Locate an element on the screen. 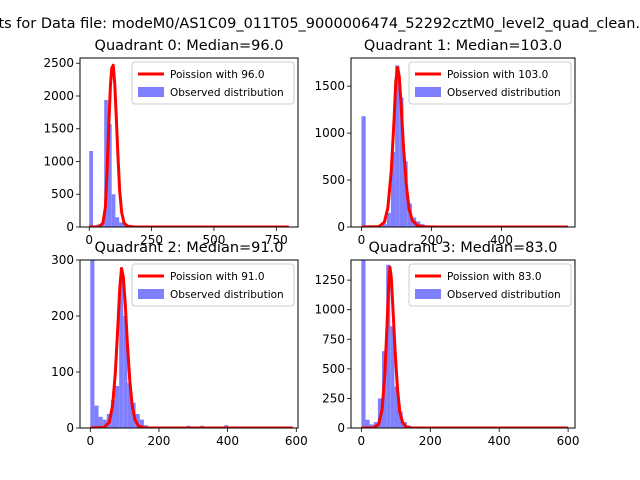  subplot-title: Quadrant 1: Median=103.0 is located at coordinates (463, 46).